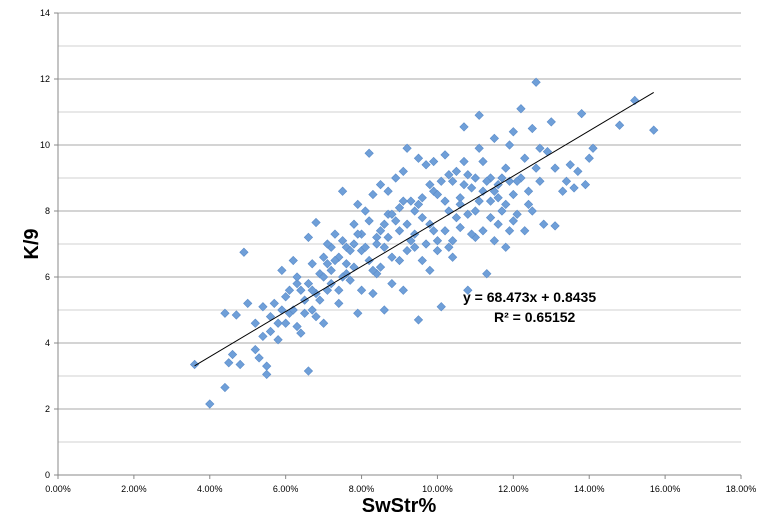 This screenshot has width=768, height=520. Describe the element at coordinates (47, 211) in the screenshot. I see `y-tick-label: 8` at that location.